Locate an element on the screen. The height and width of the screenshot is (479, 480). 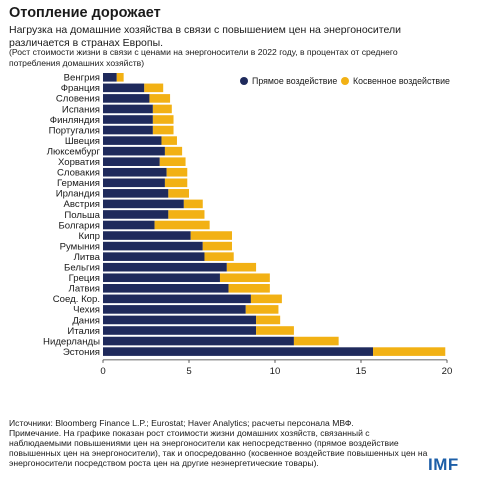
category-label: Эстония is located at coordinates (81, 352).